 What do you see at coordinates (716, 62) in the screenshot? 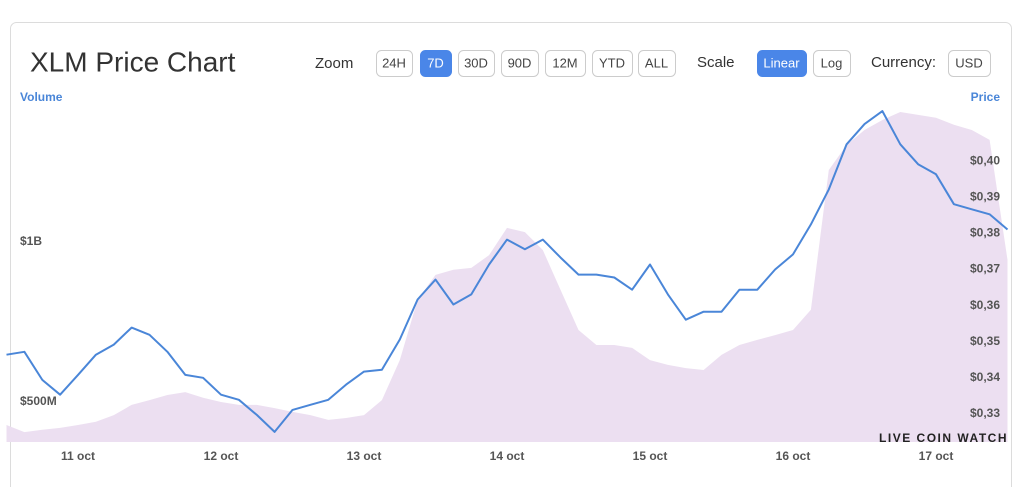
I see `scale-label: Scale` at bounding box center [716, 62].